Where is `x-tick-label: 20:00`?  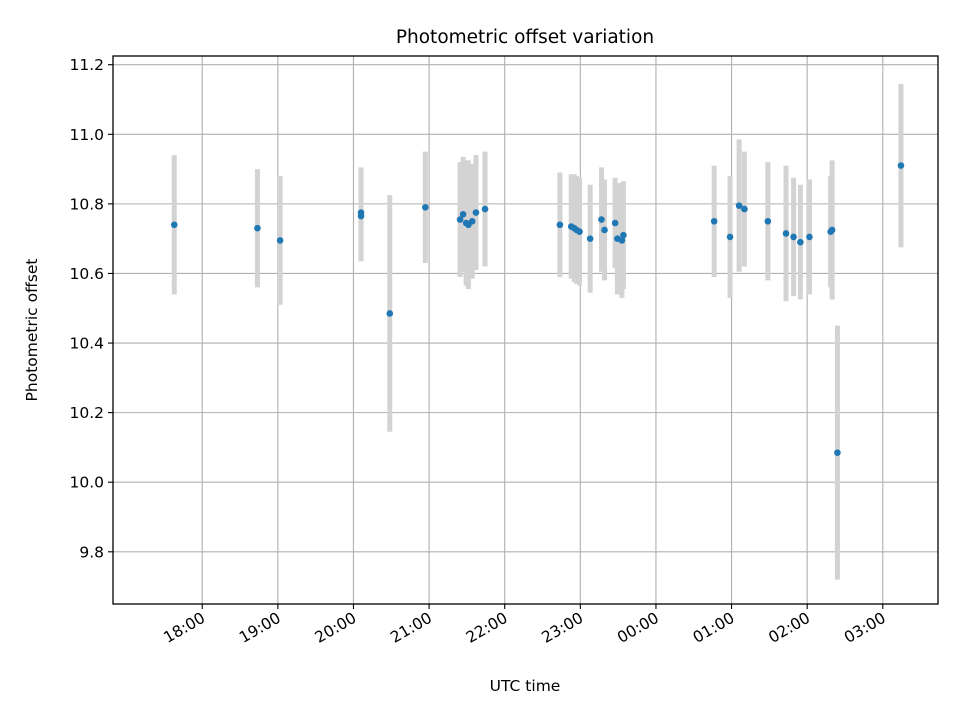 x-tick-label: 20:00 is located at coordinates (336, 628).